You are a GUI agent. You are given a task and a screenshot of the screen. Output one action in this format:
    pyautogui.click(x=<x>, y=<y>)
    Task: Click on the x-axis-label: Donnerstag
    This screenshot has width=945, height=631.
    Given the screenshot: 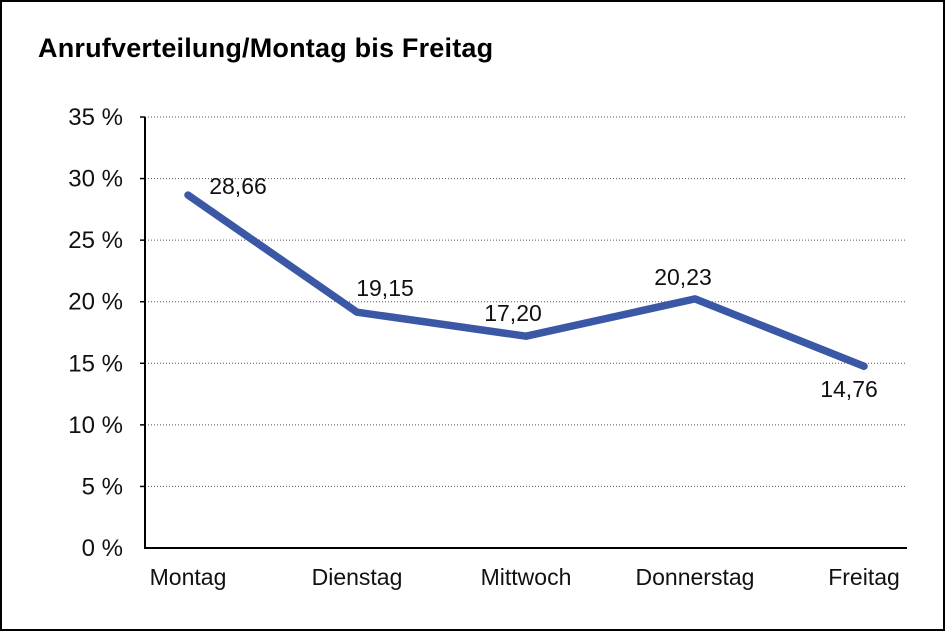 What is the action you would take?
    pyautogui.click(x=695, y=577)
    